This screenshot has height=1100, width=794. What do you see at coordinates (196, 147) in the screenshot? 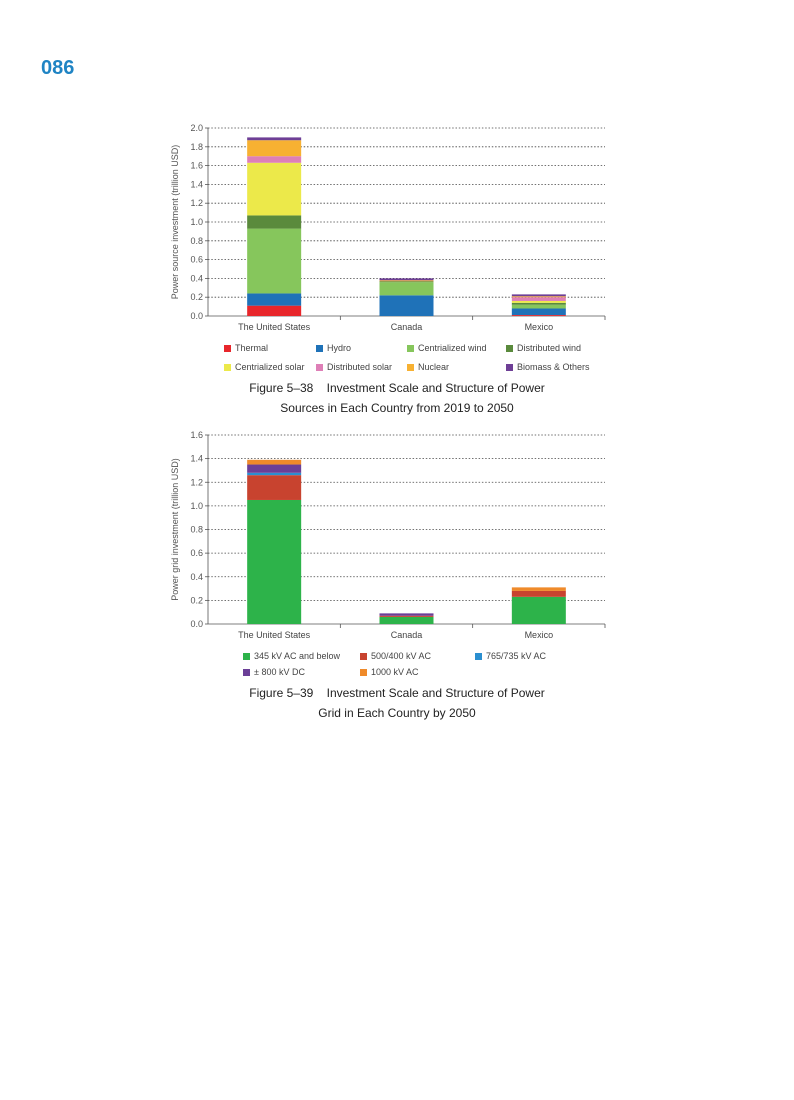
I see `y-tick-label: 1.8` at bounding box center [196, 147].